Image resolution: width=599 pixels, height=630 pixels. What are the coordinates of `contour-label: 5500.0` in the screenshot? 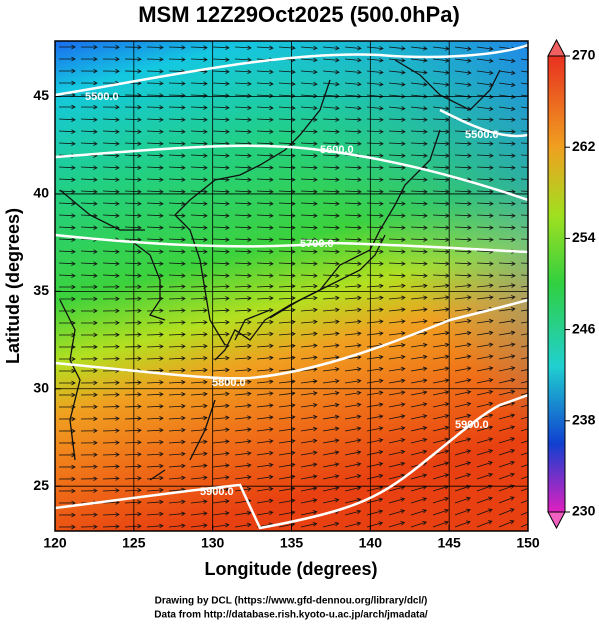 It's located at (102, 97).